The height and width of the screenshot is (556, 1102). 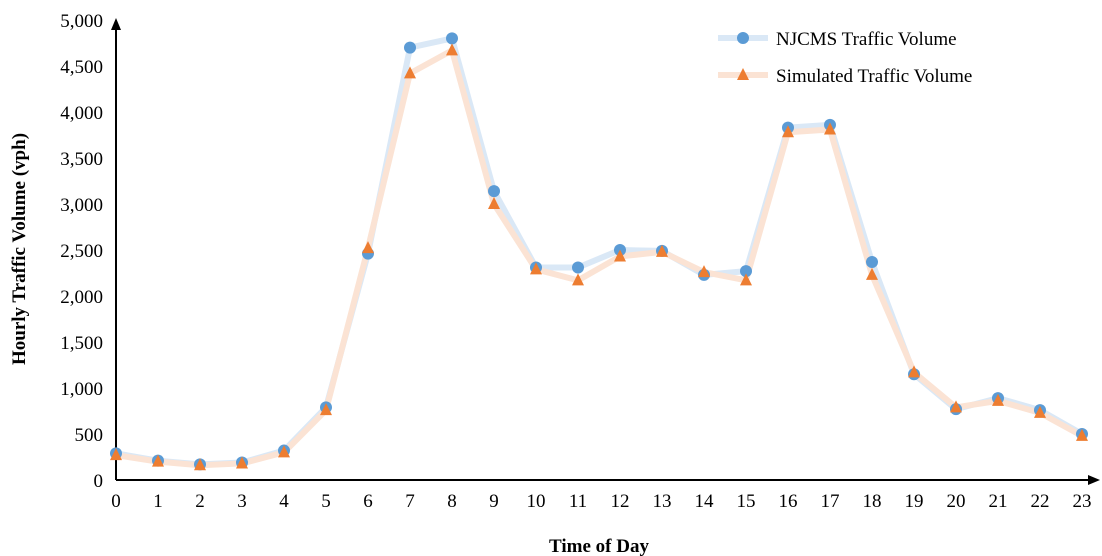 I want to click on y-tick-label: 1,500, so click(x=81, y=343).